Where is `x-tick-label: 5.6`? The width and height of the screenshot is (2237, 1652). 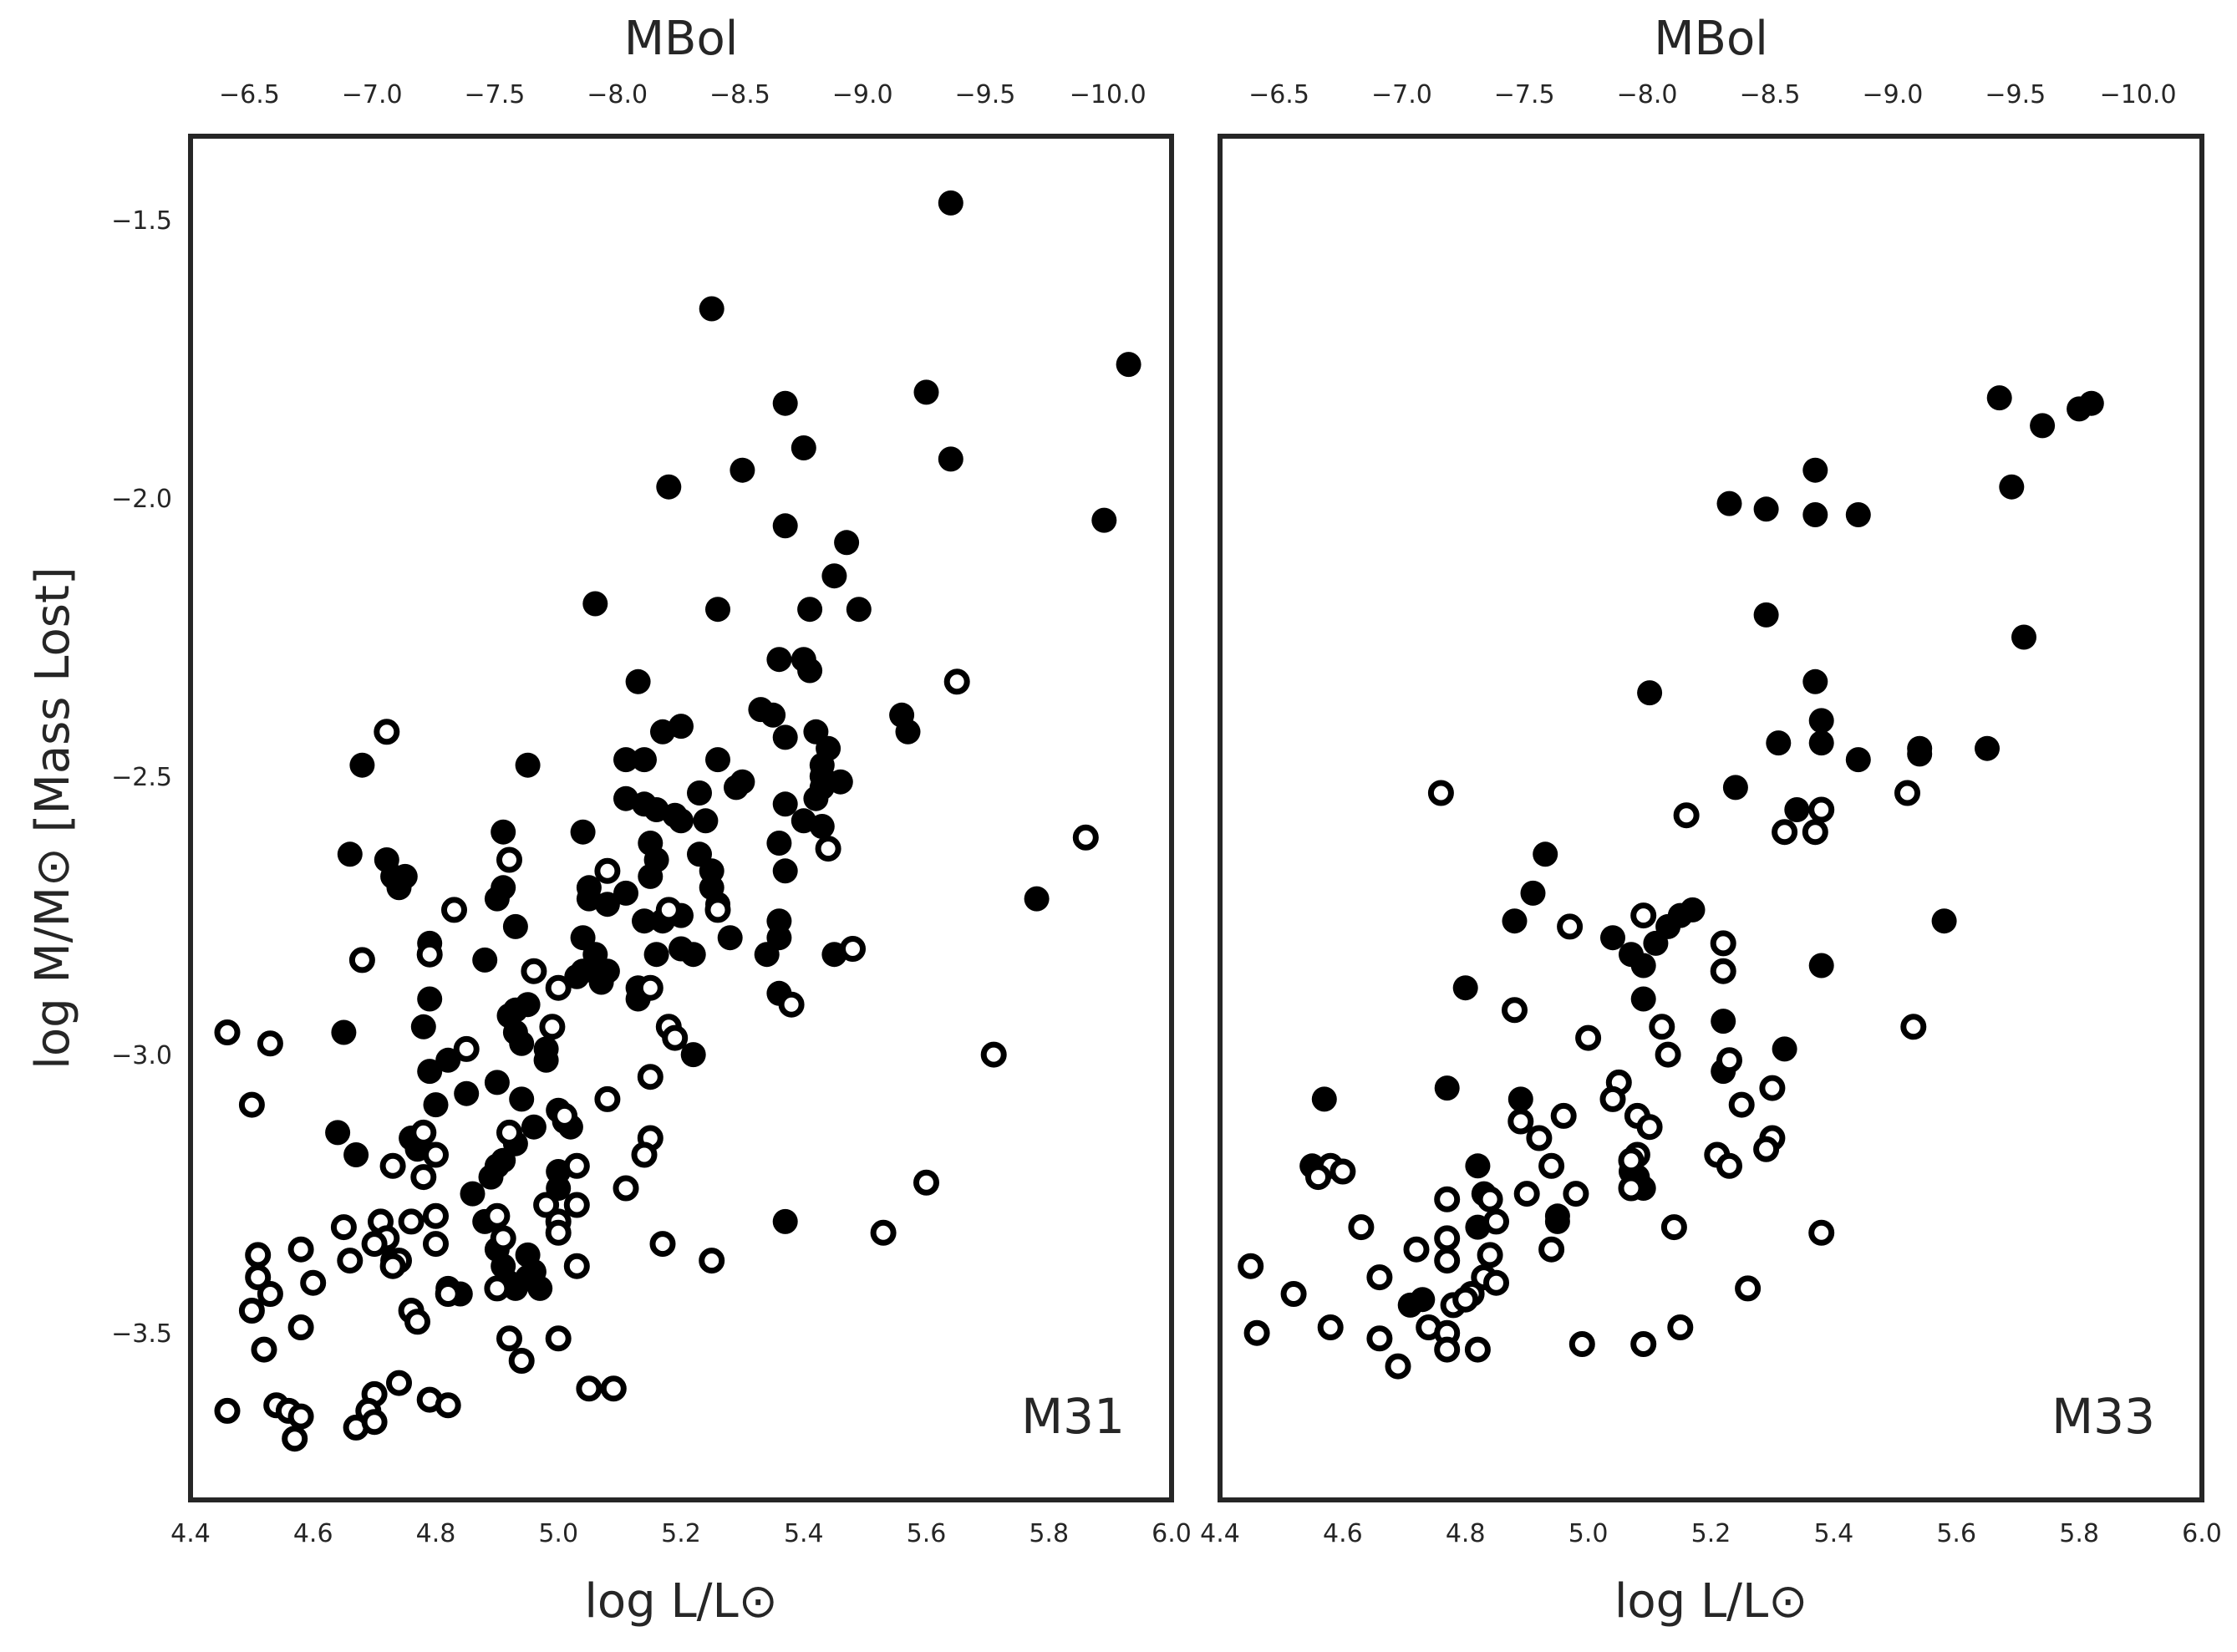 x-tick-label: 5.6 is located at coordinates (1956, 1534).